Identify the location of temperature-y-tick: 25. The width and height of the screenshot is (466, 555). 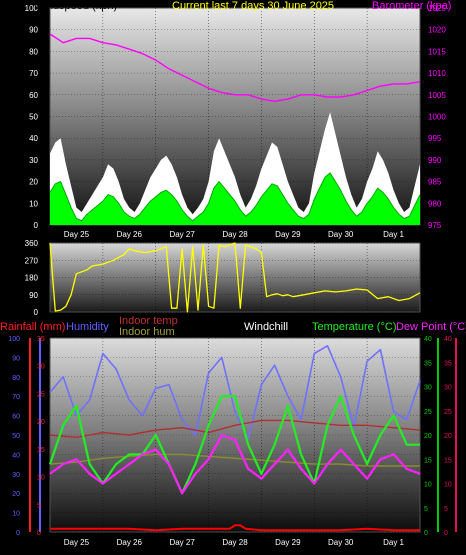
(428, 412).